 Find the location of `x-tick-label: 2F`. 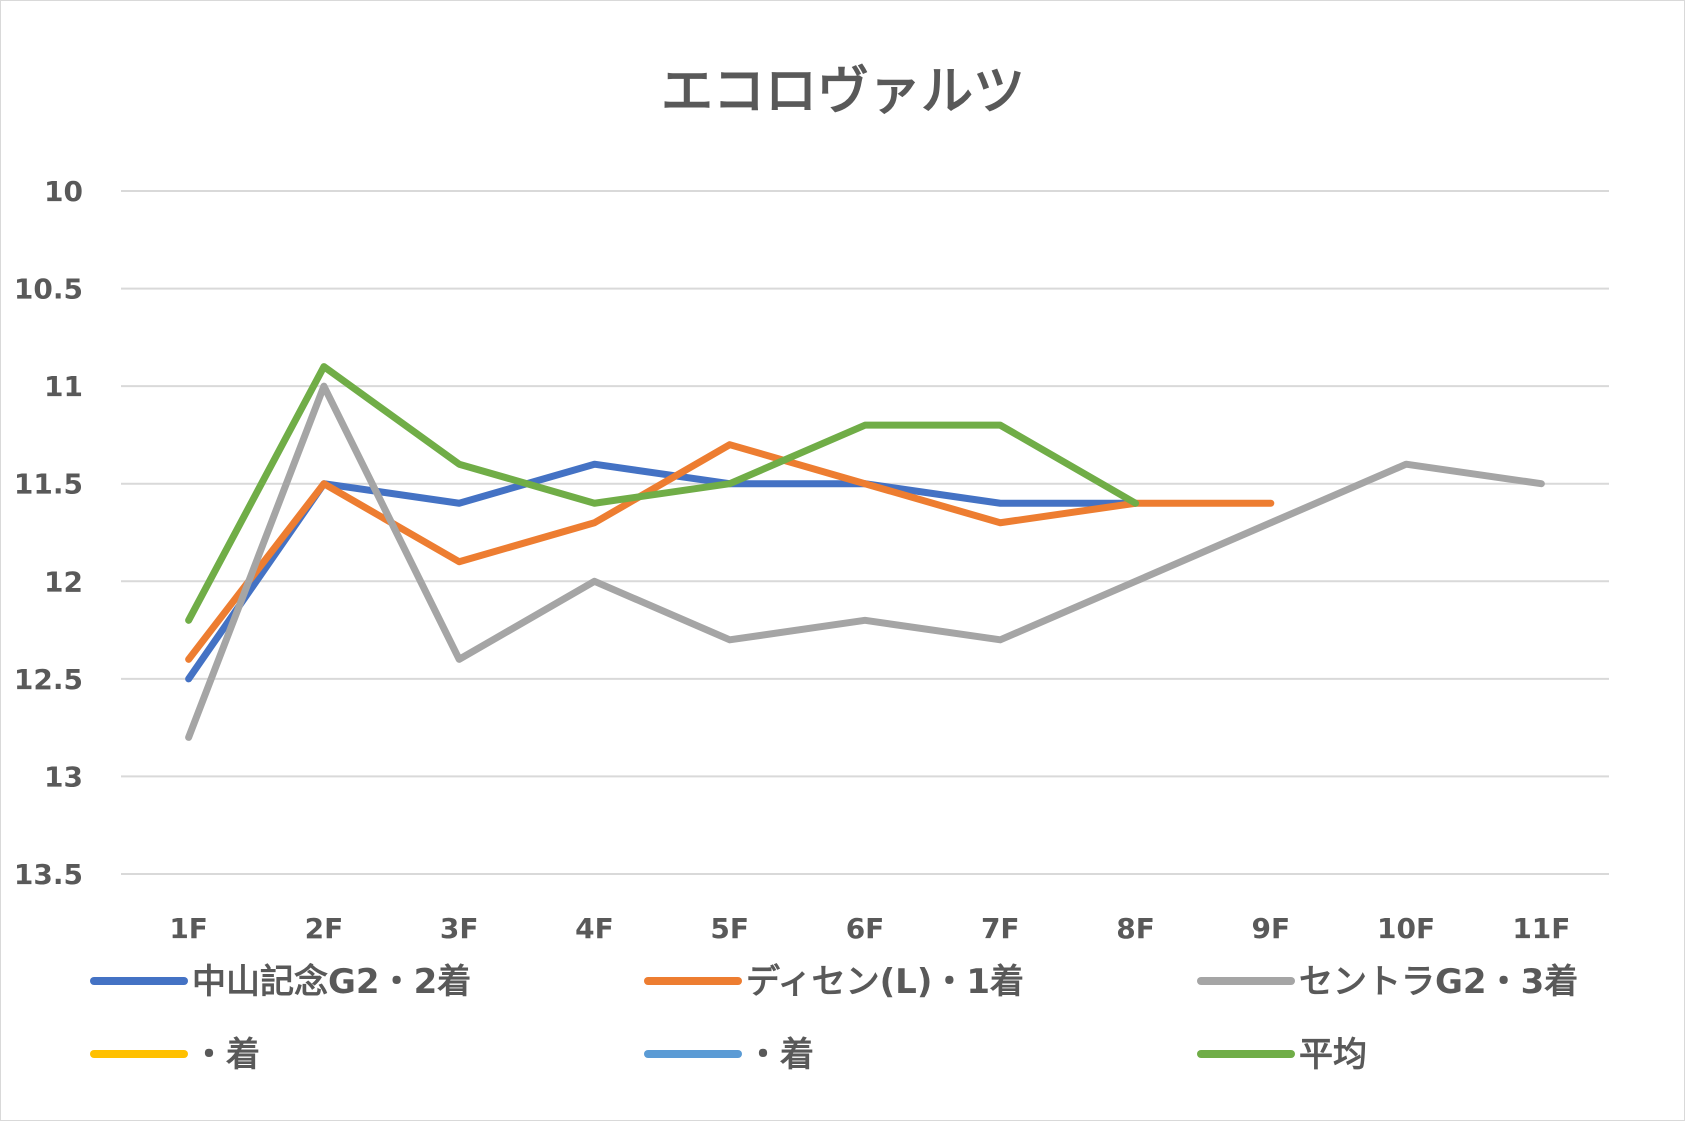

x-tick-label: 2F is located at coordinates (324, 928).